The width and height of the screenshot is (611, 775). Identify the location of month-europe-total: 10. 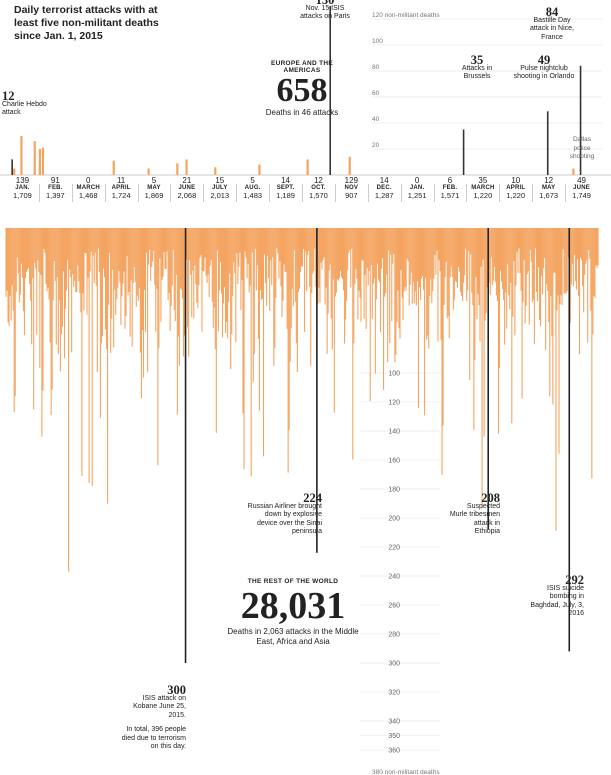
(516, 180).